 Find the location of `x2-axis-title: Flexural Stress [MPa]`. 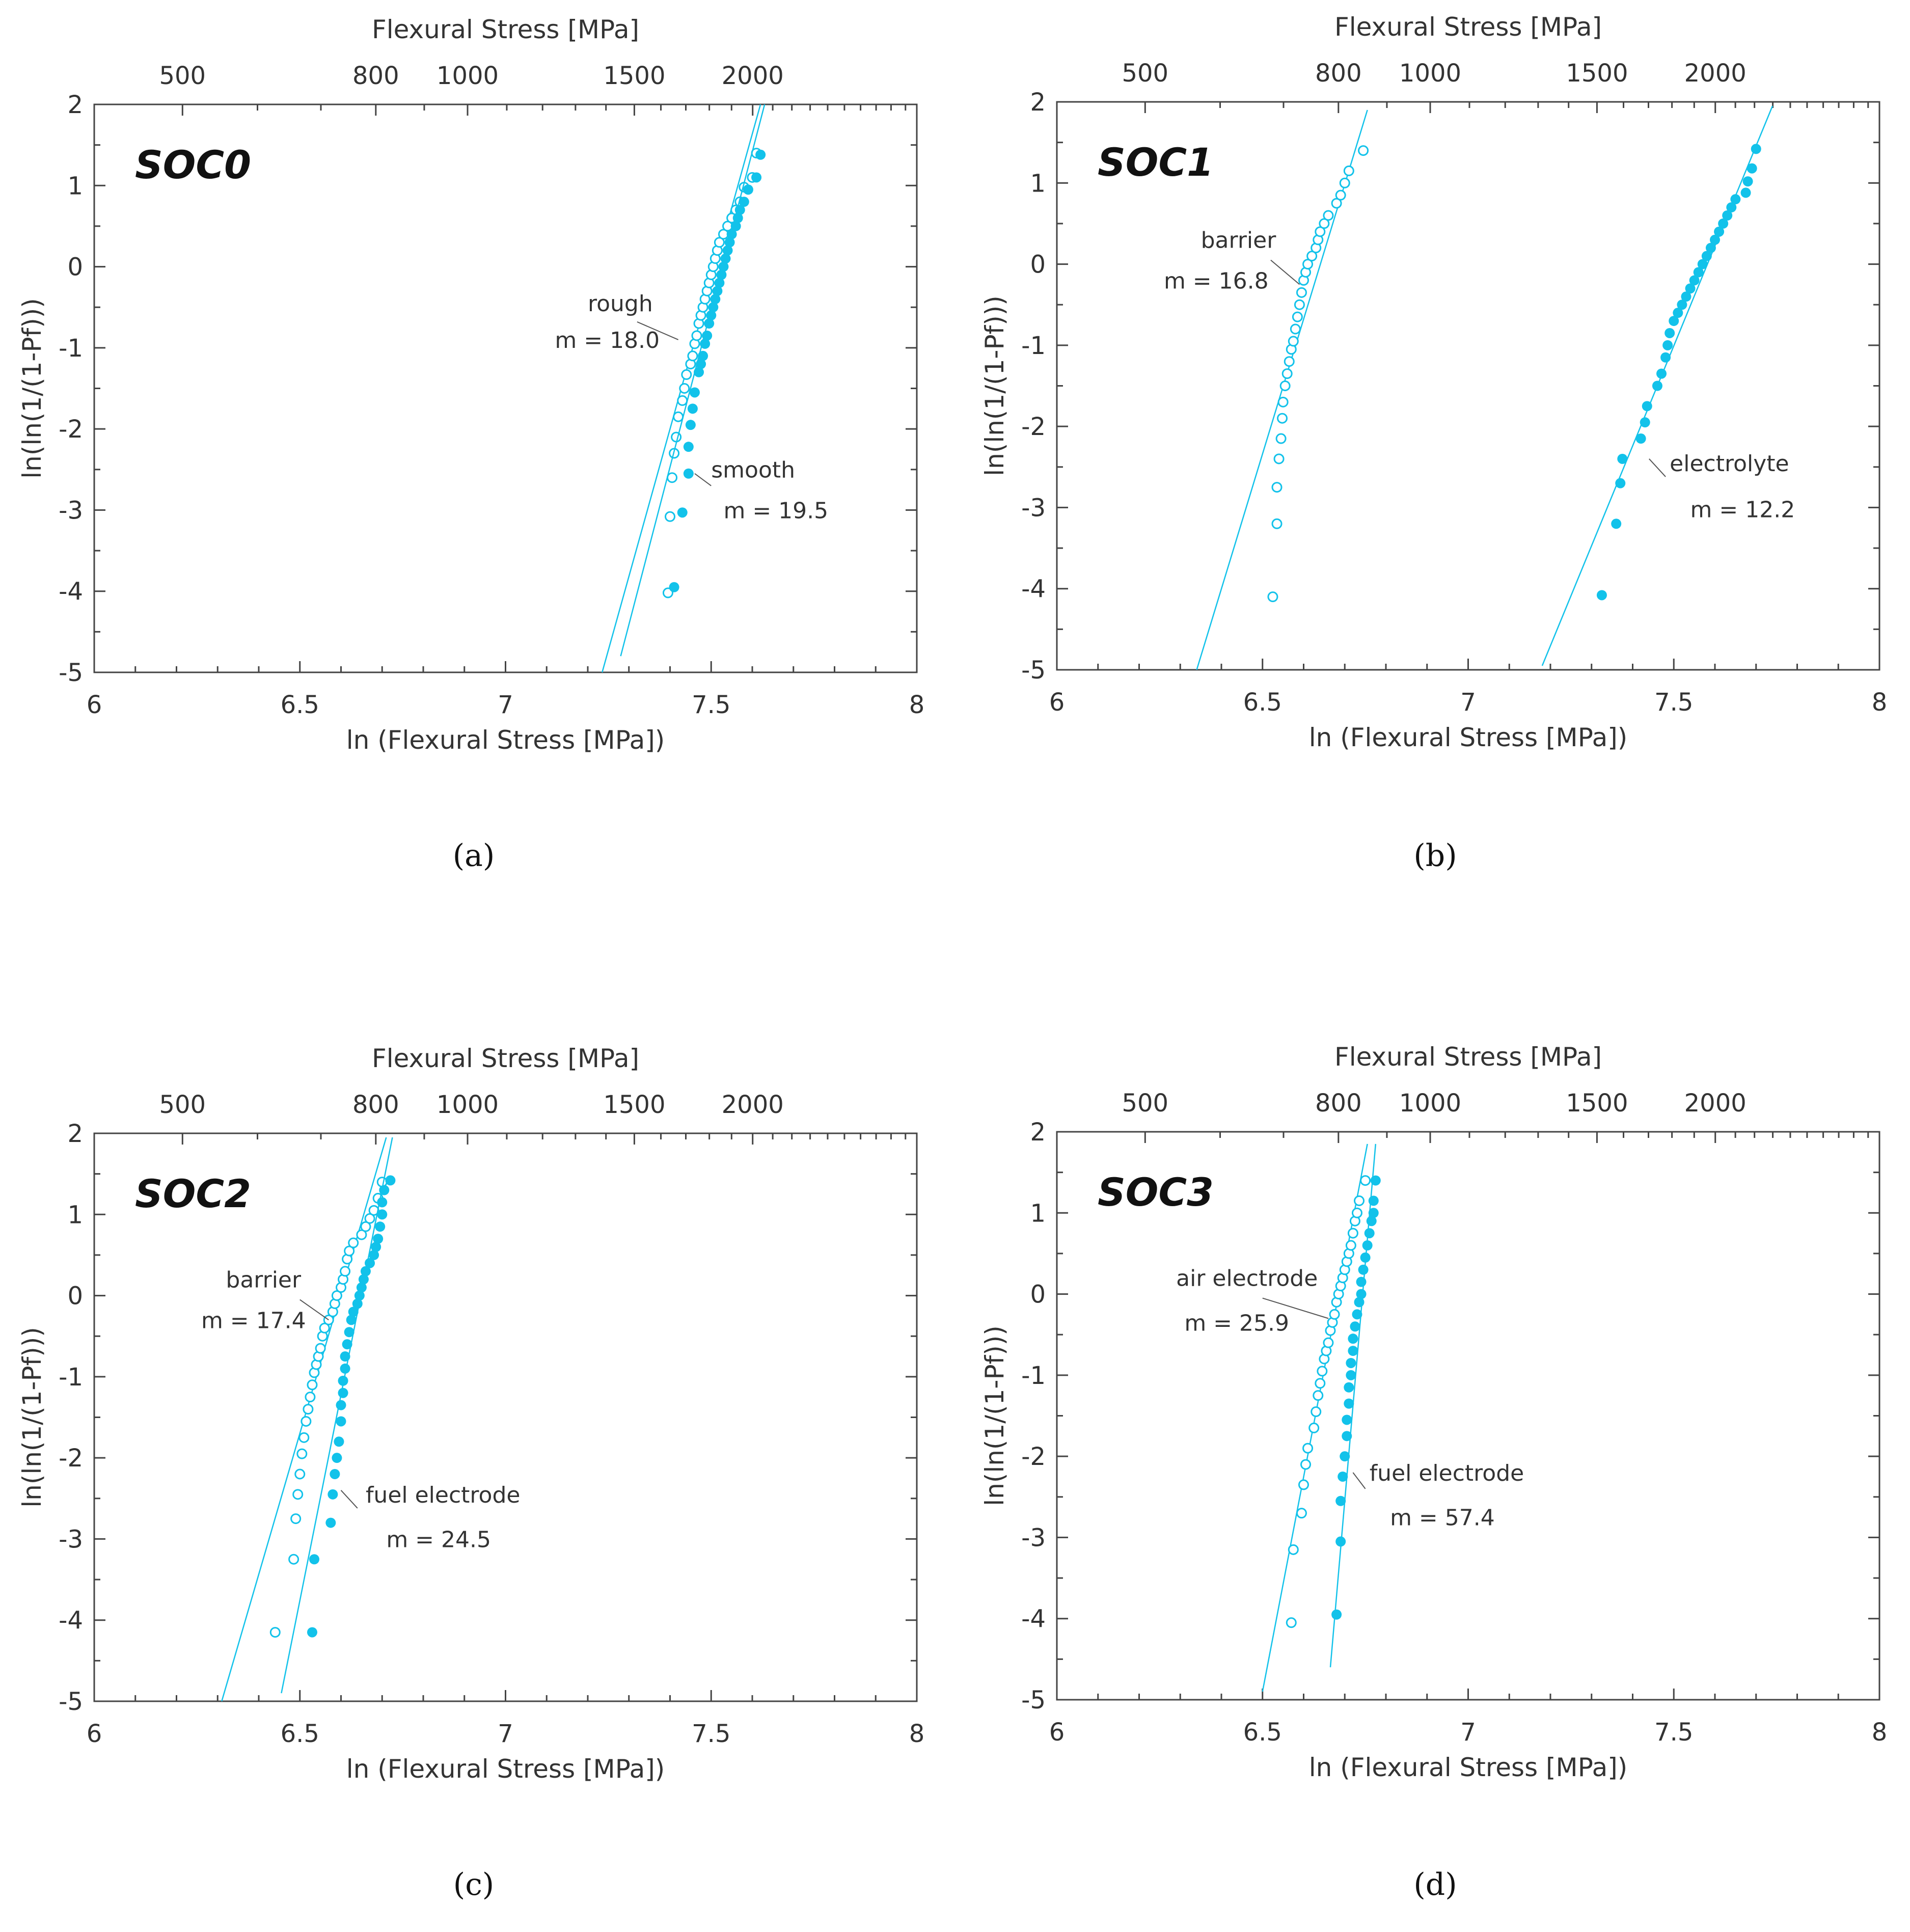

x2-axis-title: Flexural Stress [MPa] is located at coordinates (505, 1058).